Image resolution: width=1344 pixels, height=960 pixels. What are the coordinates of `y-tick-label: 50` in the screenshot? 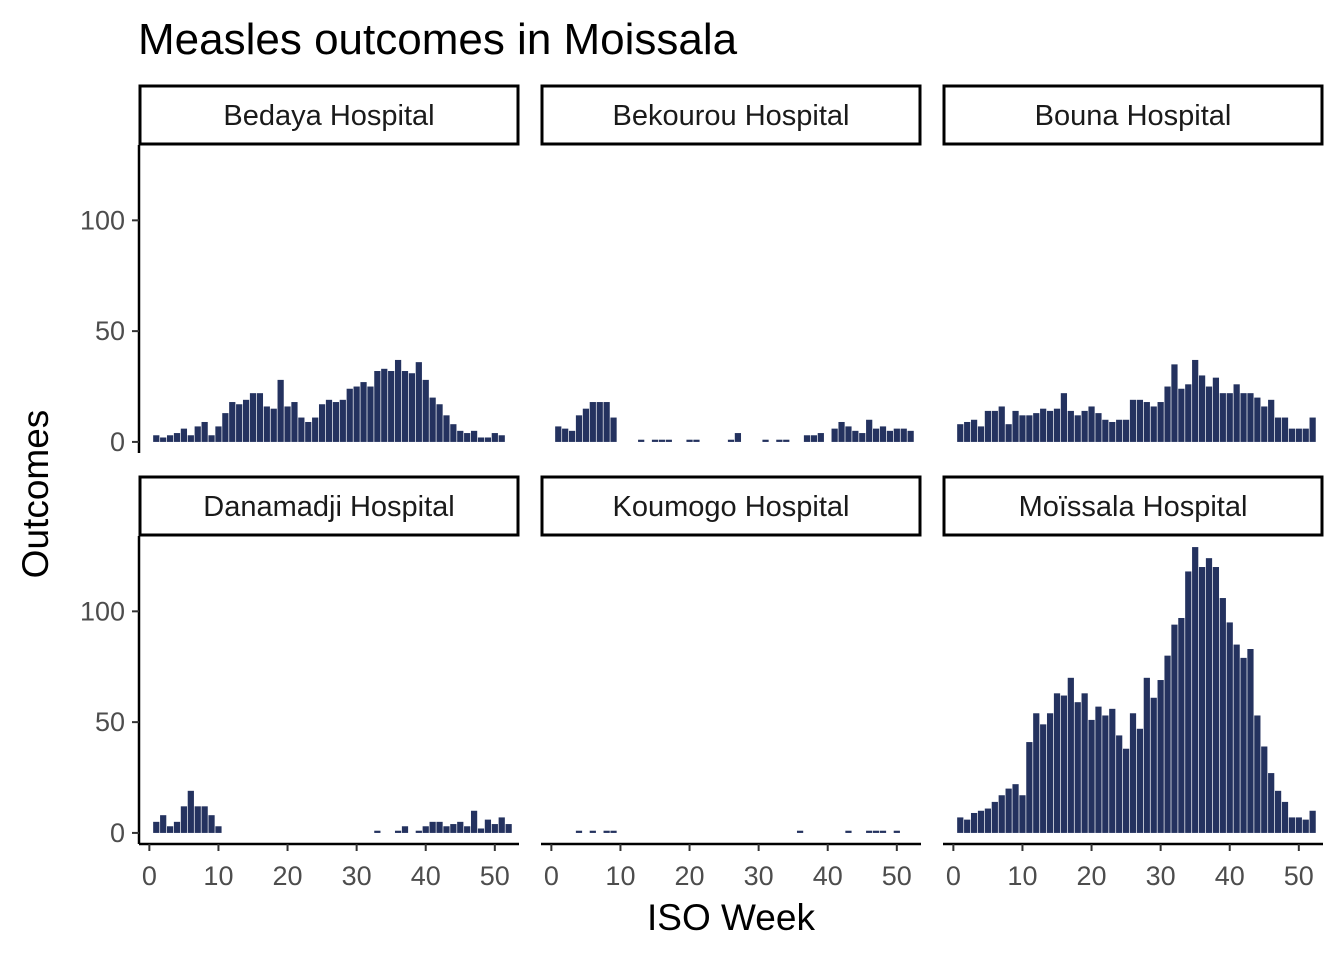 It's located at (110, 722).